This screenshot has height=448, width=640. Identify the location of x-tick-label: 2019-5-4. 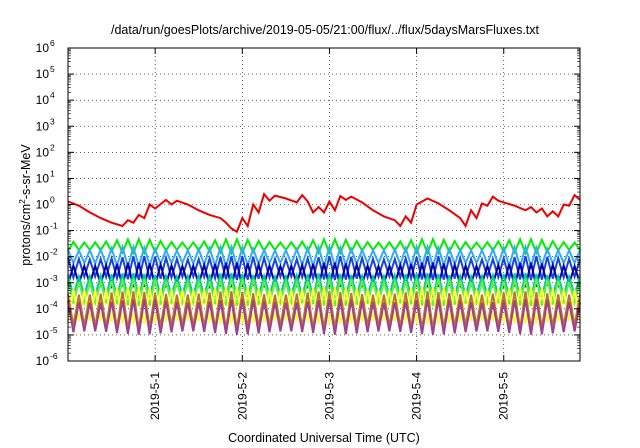
(417, 396).